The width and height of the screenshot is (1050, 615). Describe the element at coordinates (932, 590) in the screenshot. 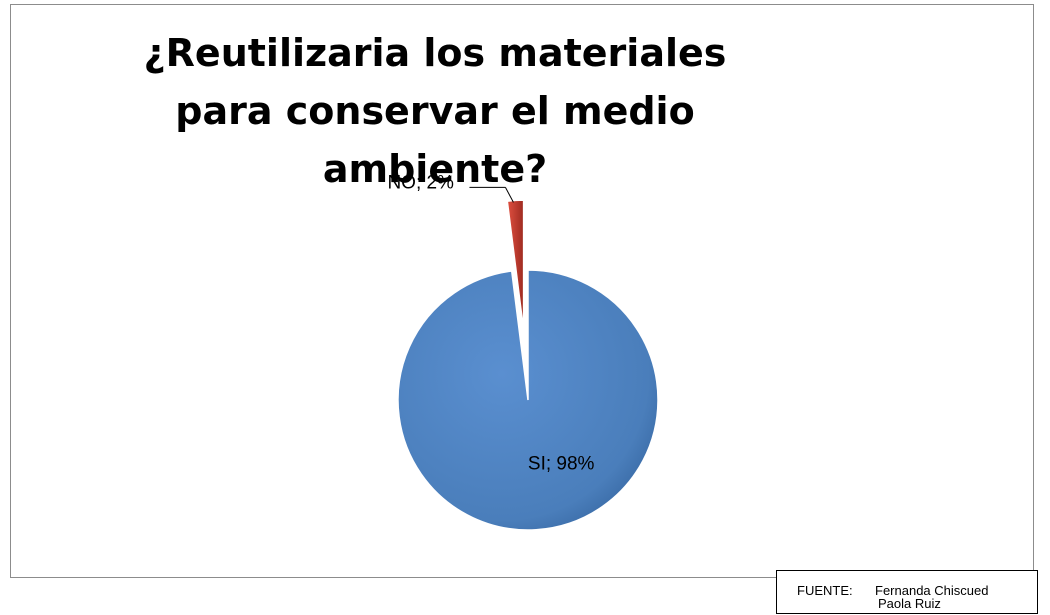

I see `source-author-1: Fernanda Chiscued` at that location.